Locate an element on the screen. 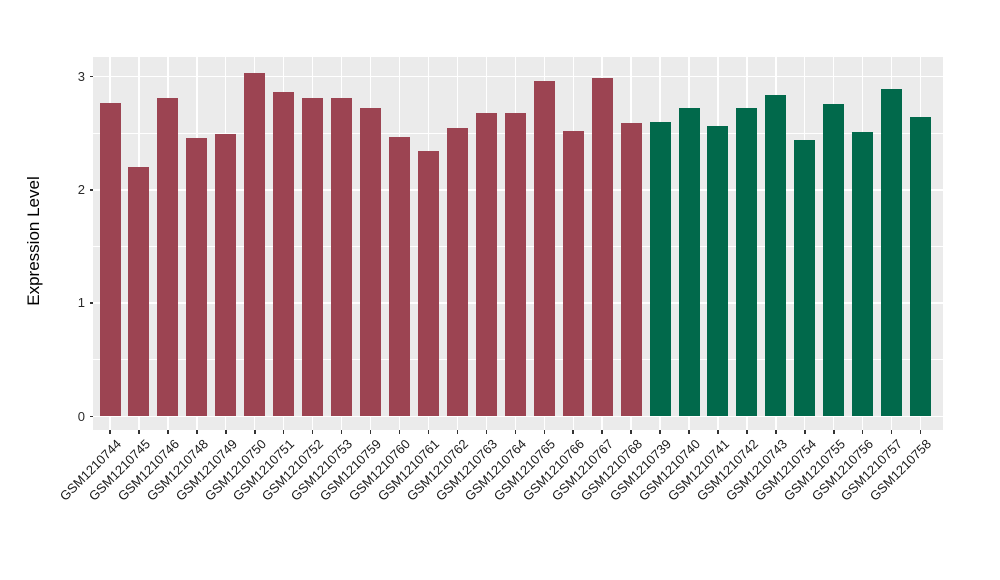 The image size is (1000, 580). y-tick-label: 3 is located at coordinates (81, 76).